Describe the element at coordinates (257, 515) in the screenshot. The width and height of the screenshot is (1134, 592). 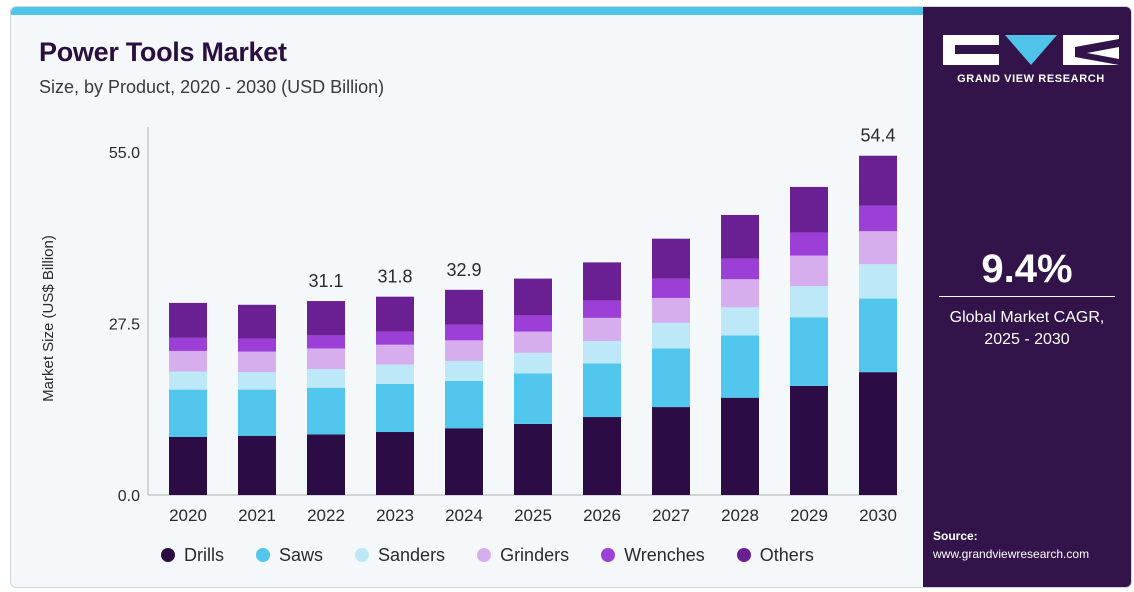
I see `x-tick-label: 2021` at that location.